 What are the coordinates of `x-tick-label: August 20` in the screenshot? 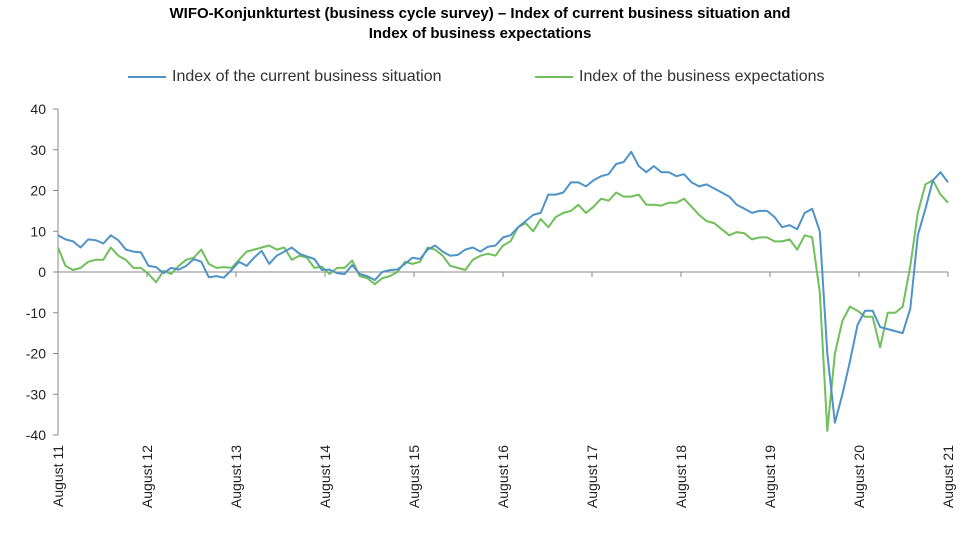 It's located at (859, 476).